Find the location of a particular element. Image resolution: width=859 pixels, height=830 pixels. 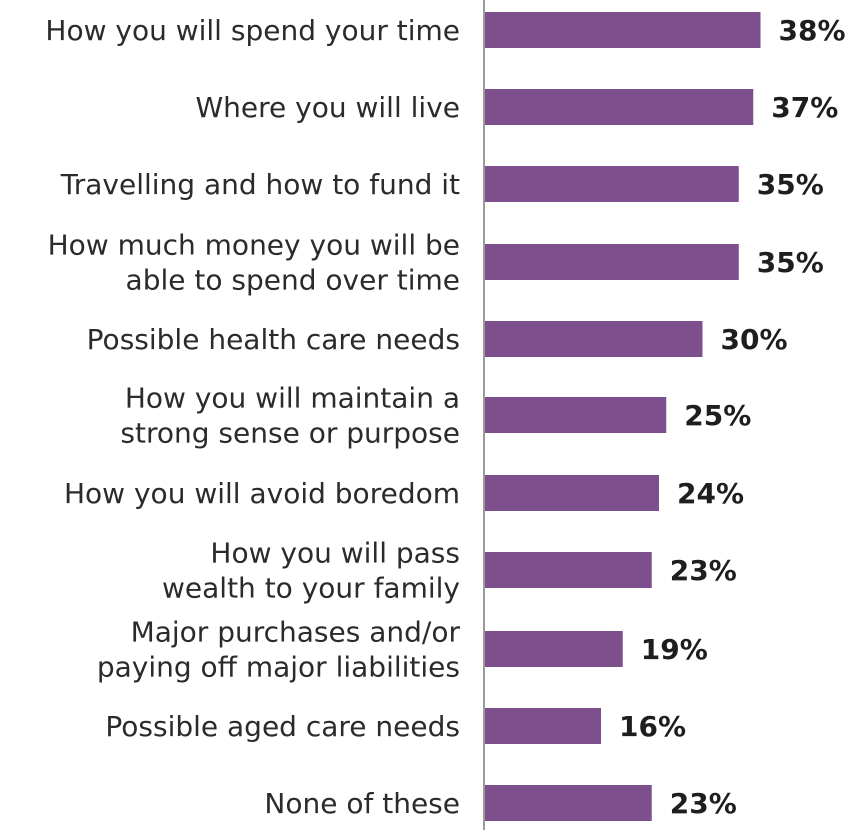

value-label-3: 35% is located at coordinates (790, 262).